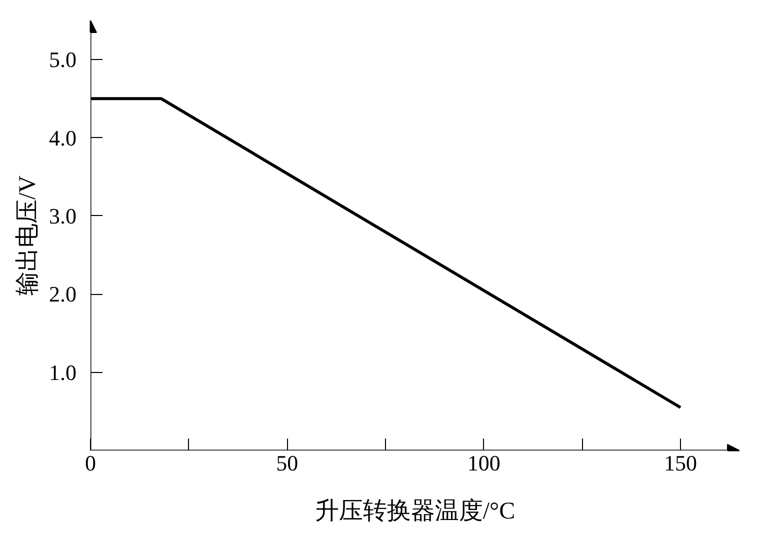  I want to click on x-axis-title: 升压转换器温度/°C, so click(415, 511).